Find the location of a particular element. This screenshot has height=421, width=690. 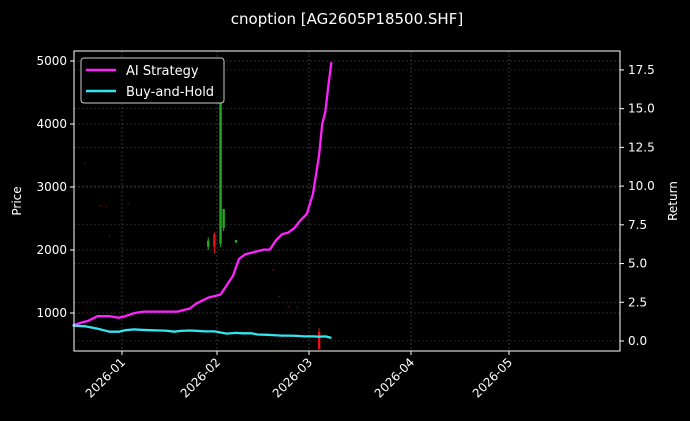

y-axis-left-label: Price is located at coordinates (17, 200).